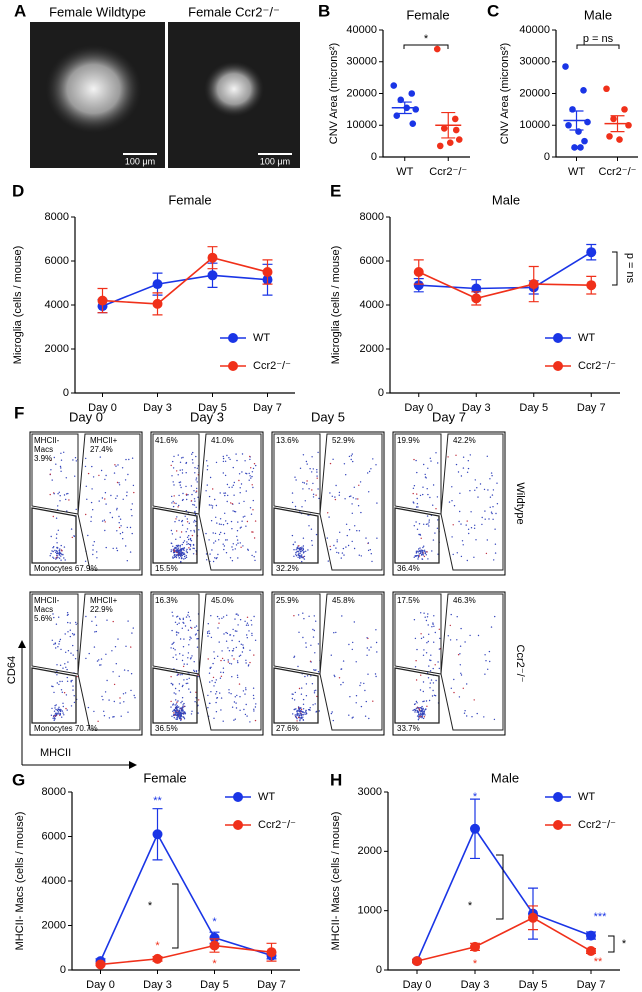 Image resolution: width=642 pixels, height=992 pixels. What do you see at coordinates (222, 440) in the screenshot?
I see `gate-label: 41.0%` at bounding box center [222, 440].